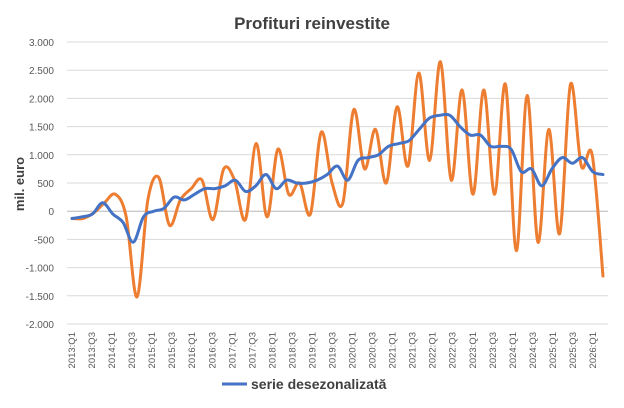 The image size is (624, 408). I want to click on x-tick-label: 2023:Q3, so click(493, 350).